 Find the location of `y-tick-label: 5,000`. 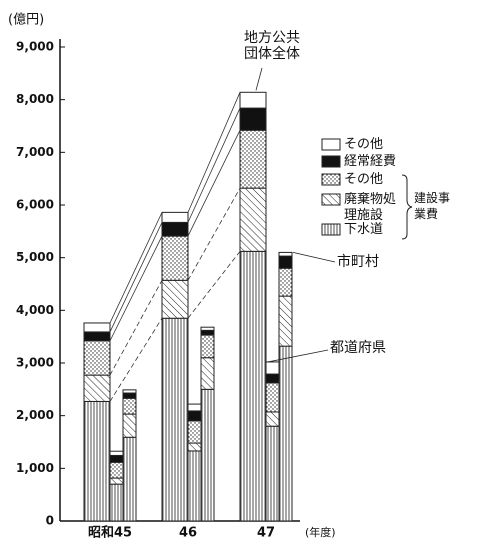

y-tick-label: 5,000 is located at coordinates (35, 257).